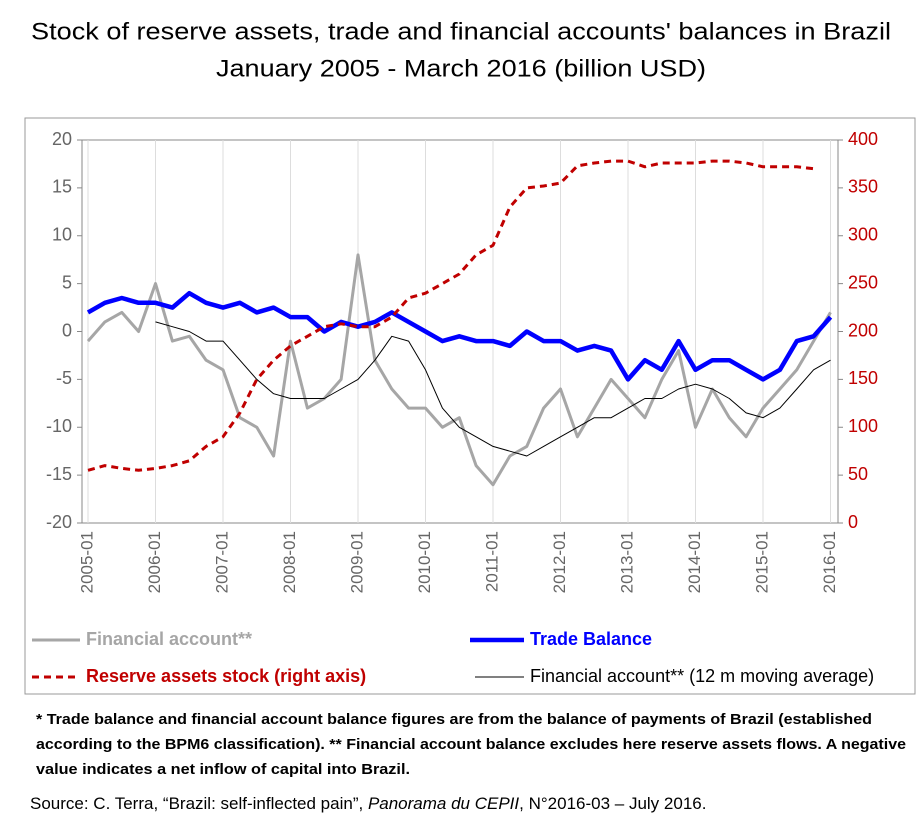  What do you see at coordinates (356, 562) in the screenshot?
I see `x-tick-label: 2009-01` at bounding box center [356, 562].